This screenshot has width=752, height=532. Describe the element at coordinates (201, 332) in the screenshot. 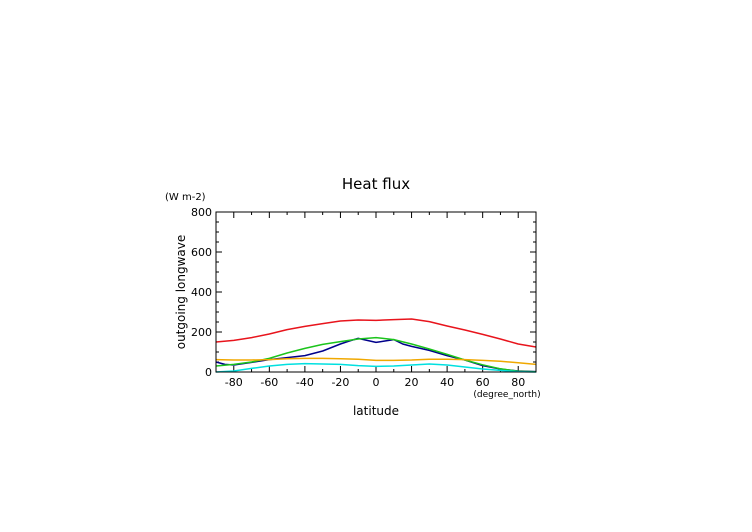

I see `y-tick-label: 200` at that location.